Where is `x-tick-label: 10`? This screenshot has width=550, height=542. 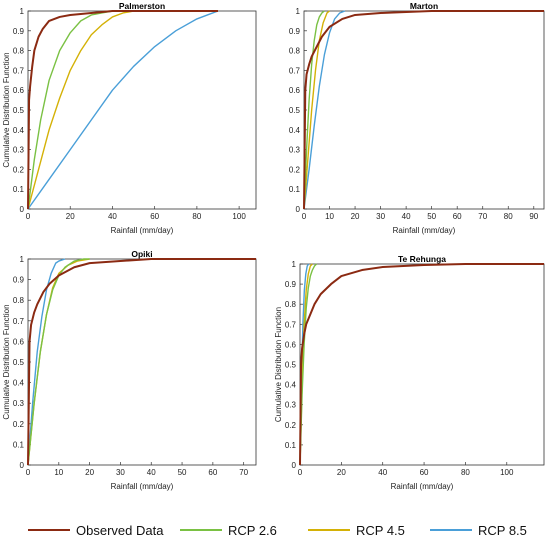
x-tick-label: 10 is located at coordinates (329, 216).